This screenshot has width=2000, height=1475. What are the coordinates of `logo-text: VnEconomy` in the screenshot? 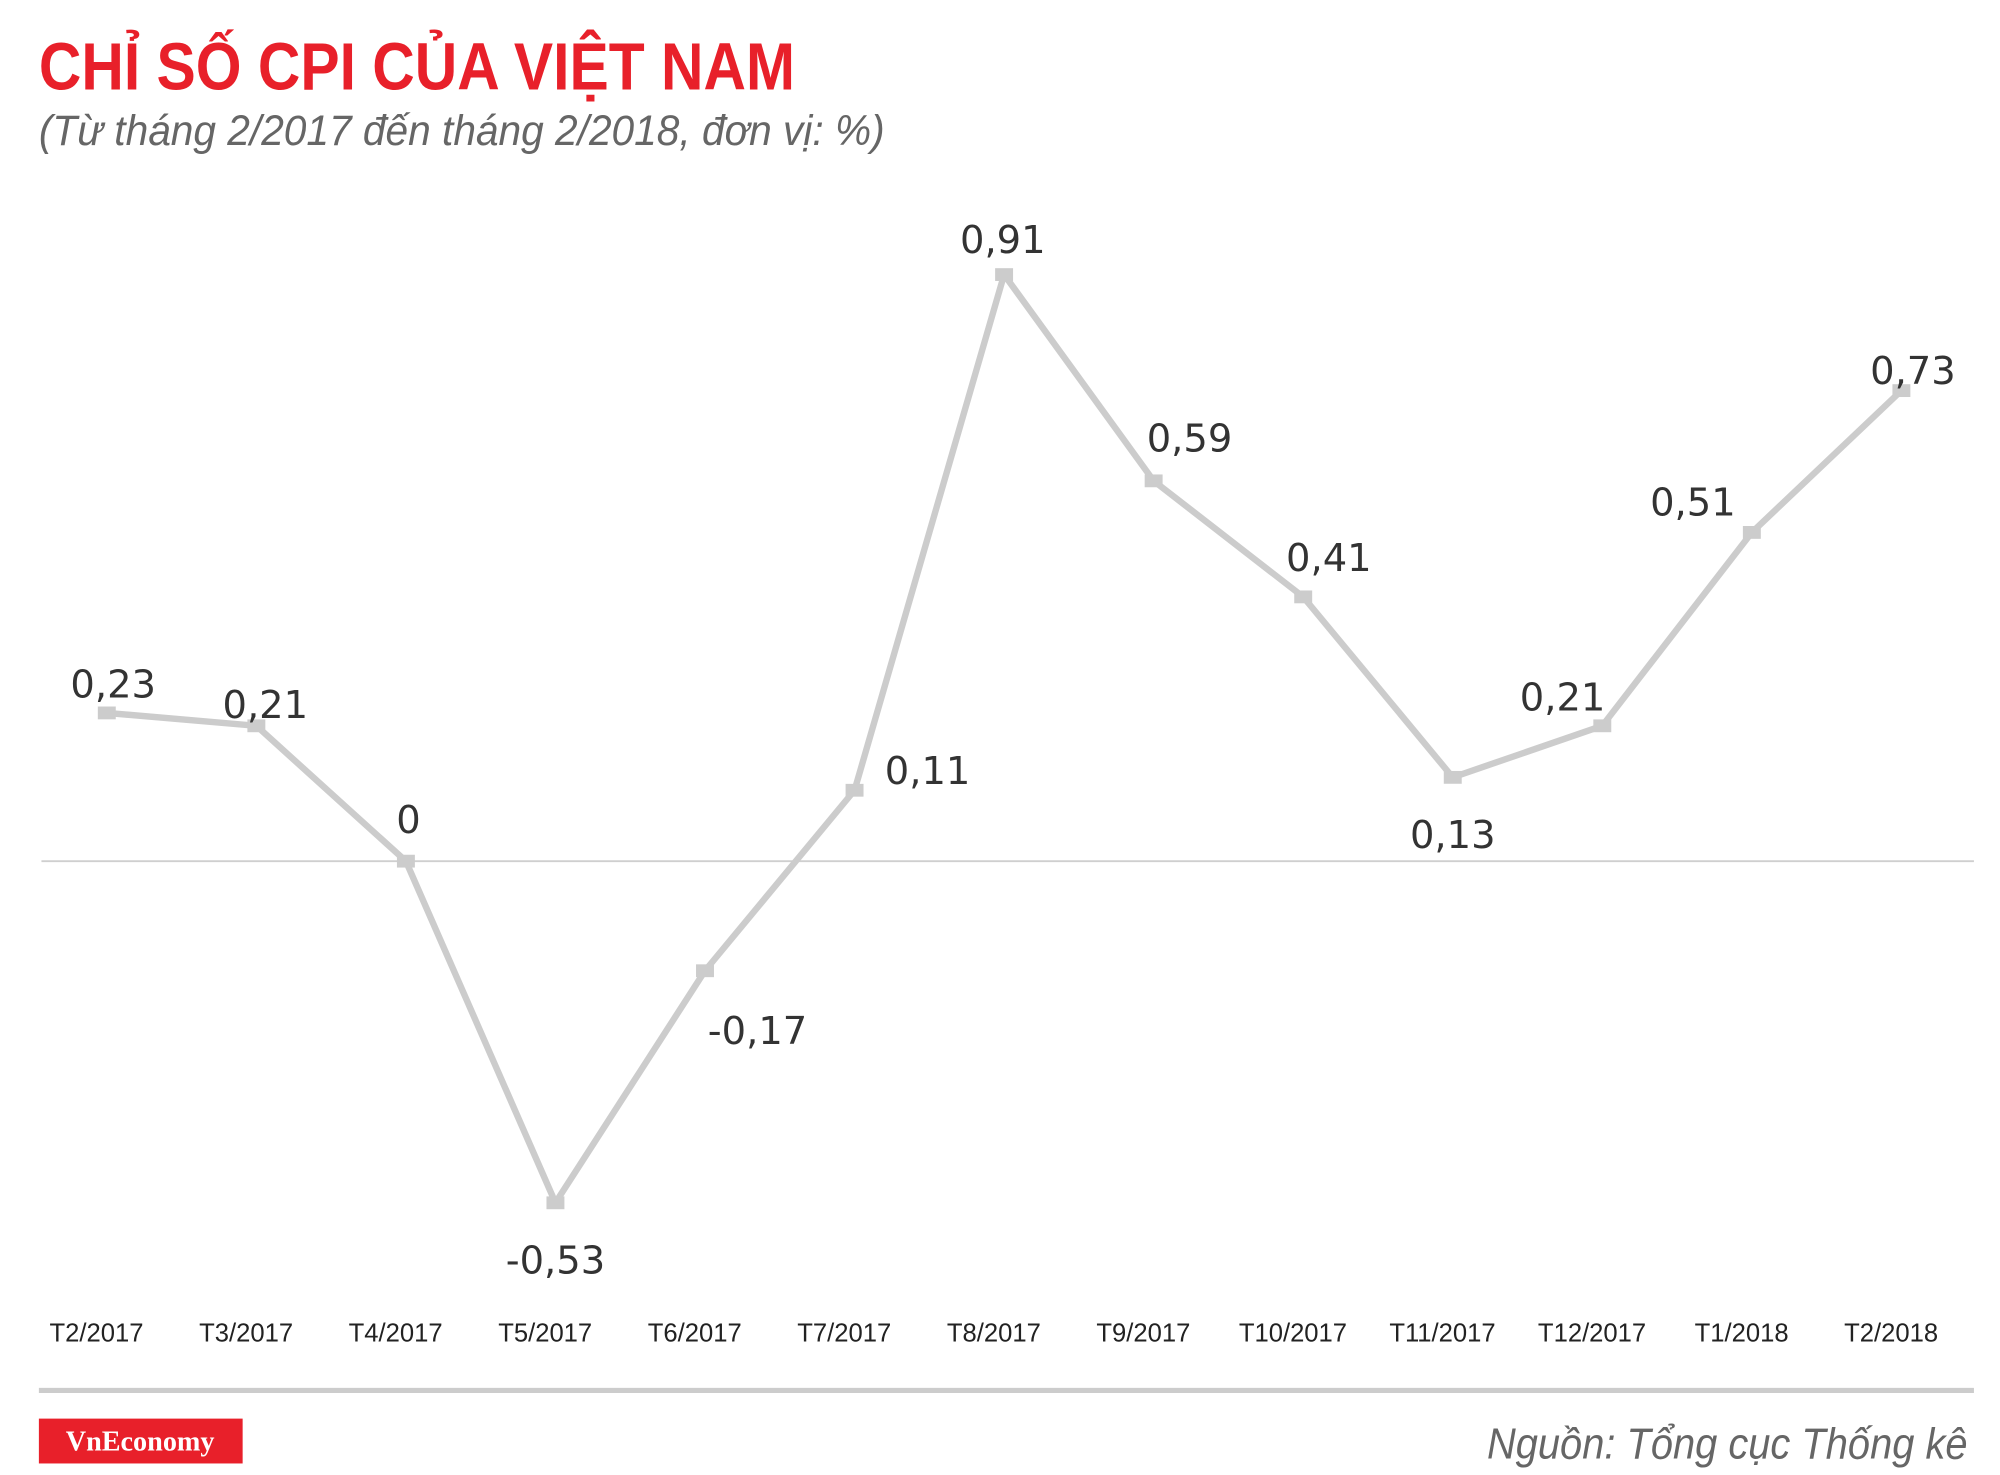 It's located at (140, 1442).